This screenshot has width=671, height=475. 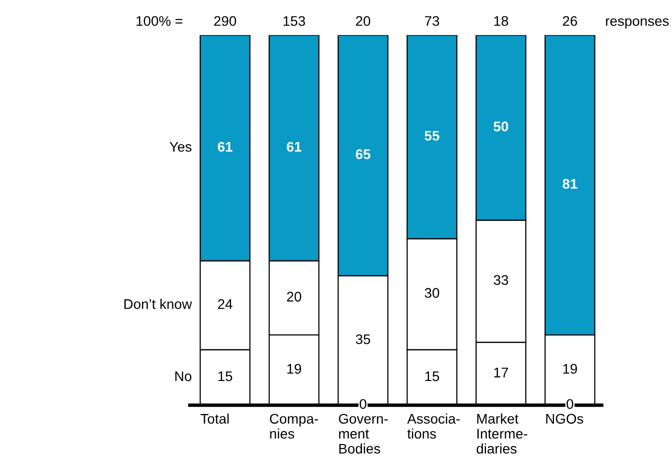 I want to click on text: responses, so click(x=637, y=23).